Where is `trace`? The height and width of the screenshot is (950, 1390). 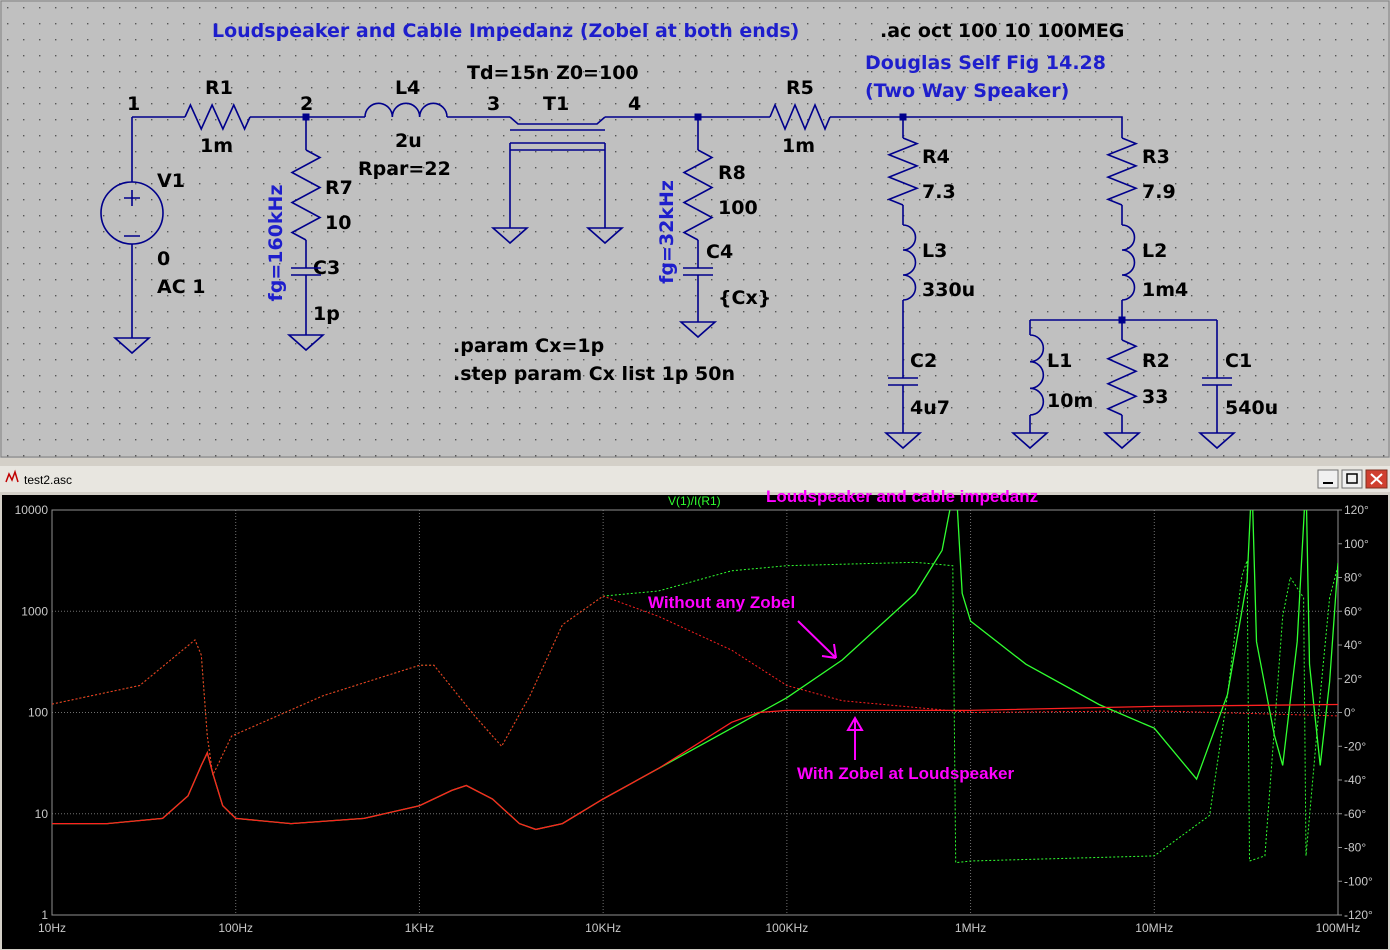
trace is located at coordinates (695, 767).